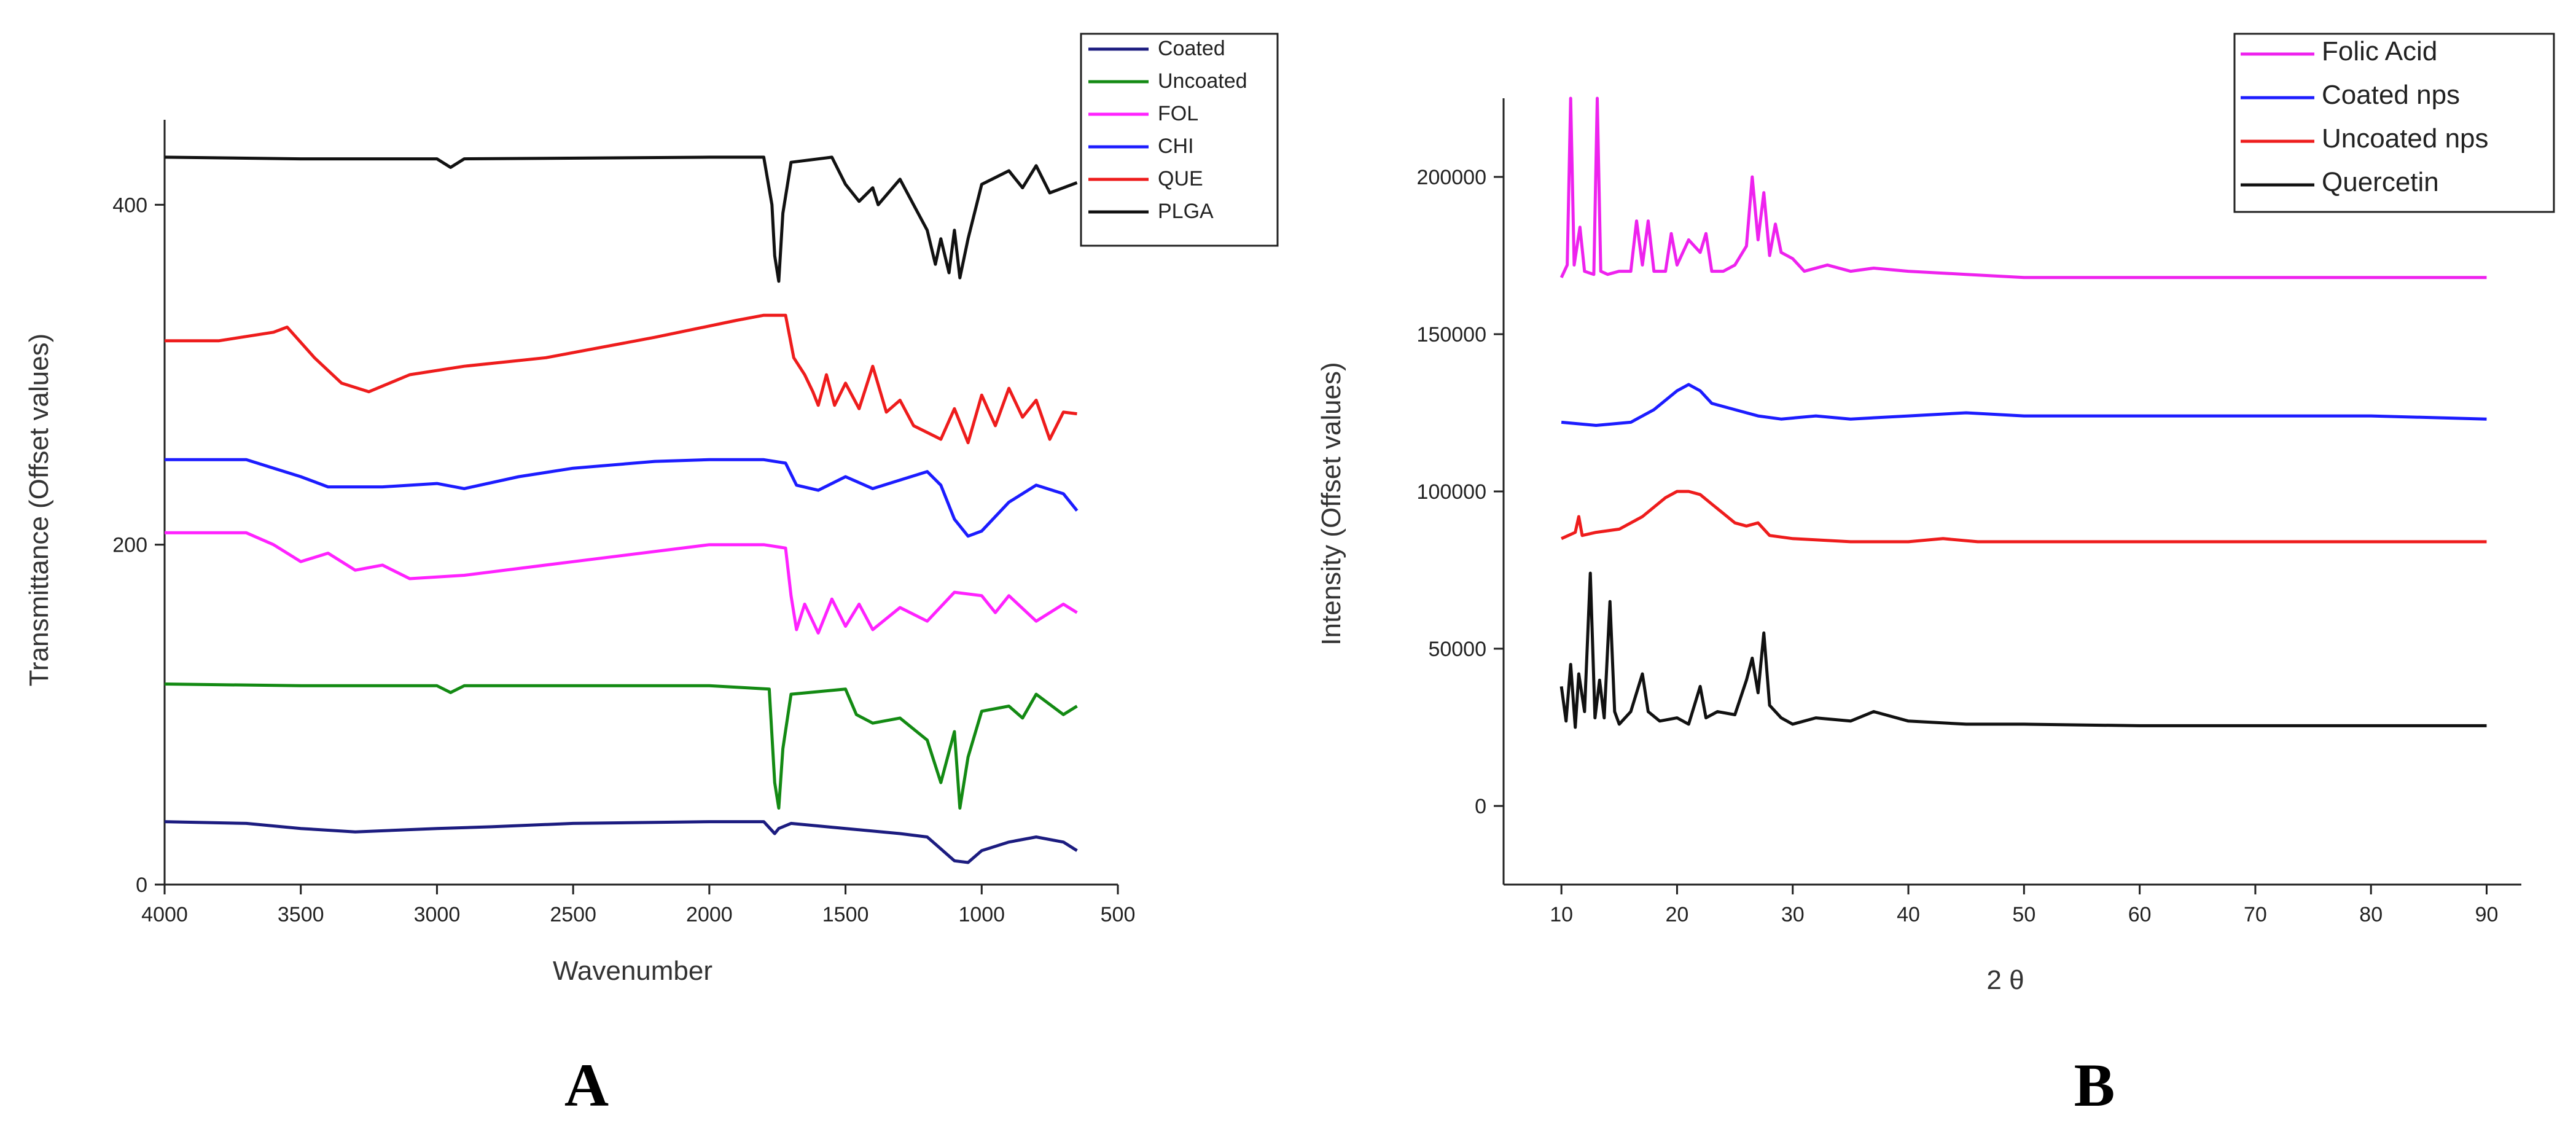 The image size is (2576, 1126). Describe the element at coordinates (2487, 914) in the screenshot. I see `x-tick-label: 90` at that location.